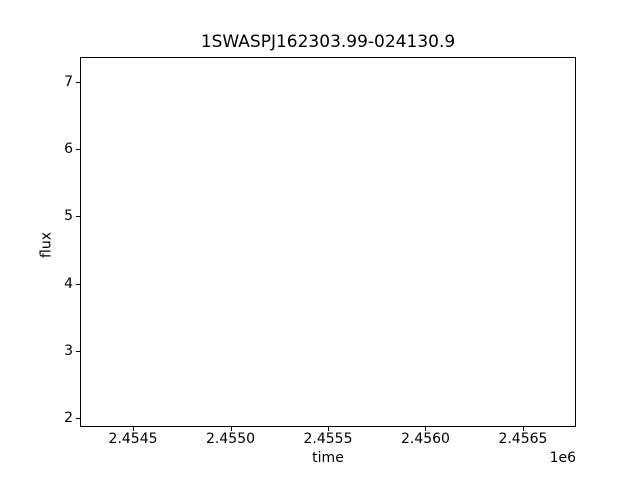  I want to click on x-tick-label: 2.4545, so click(133, 439).